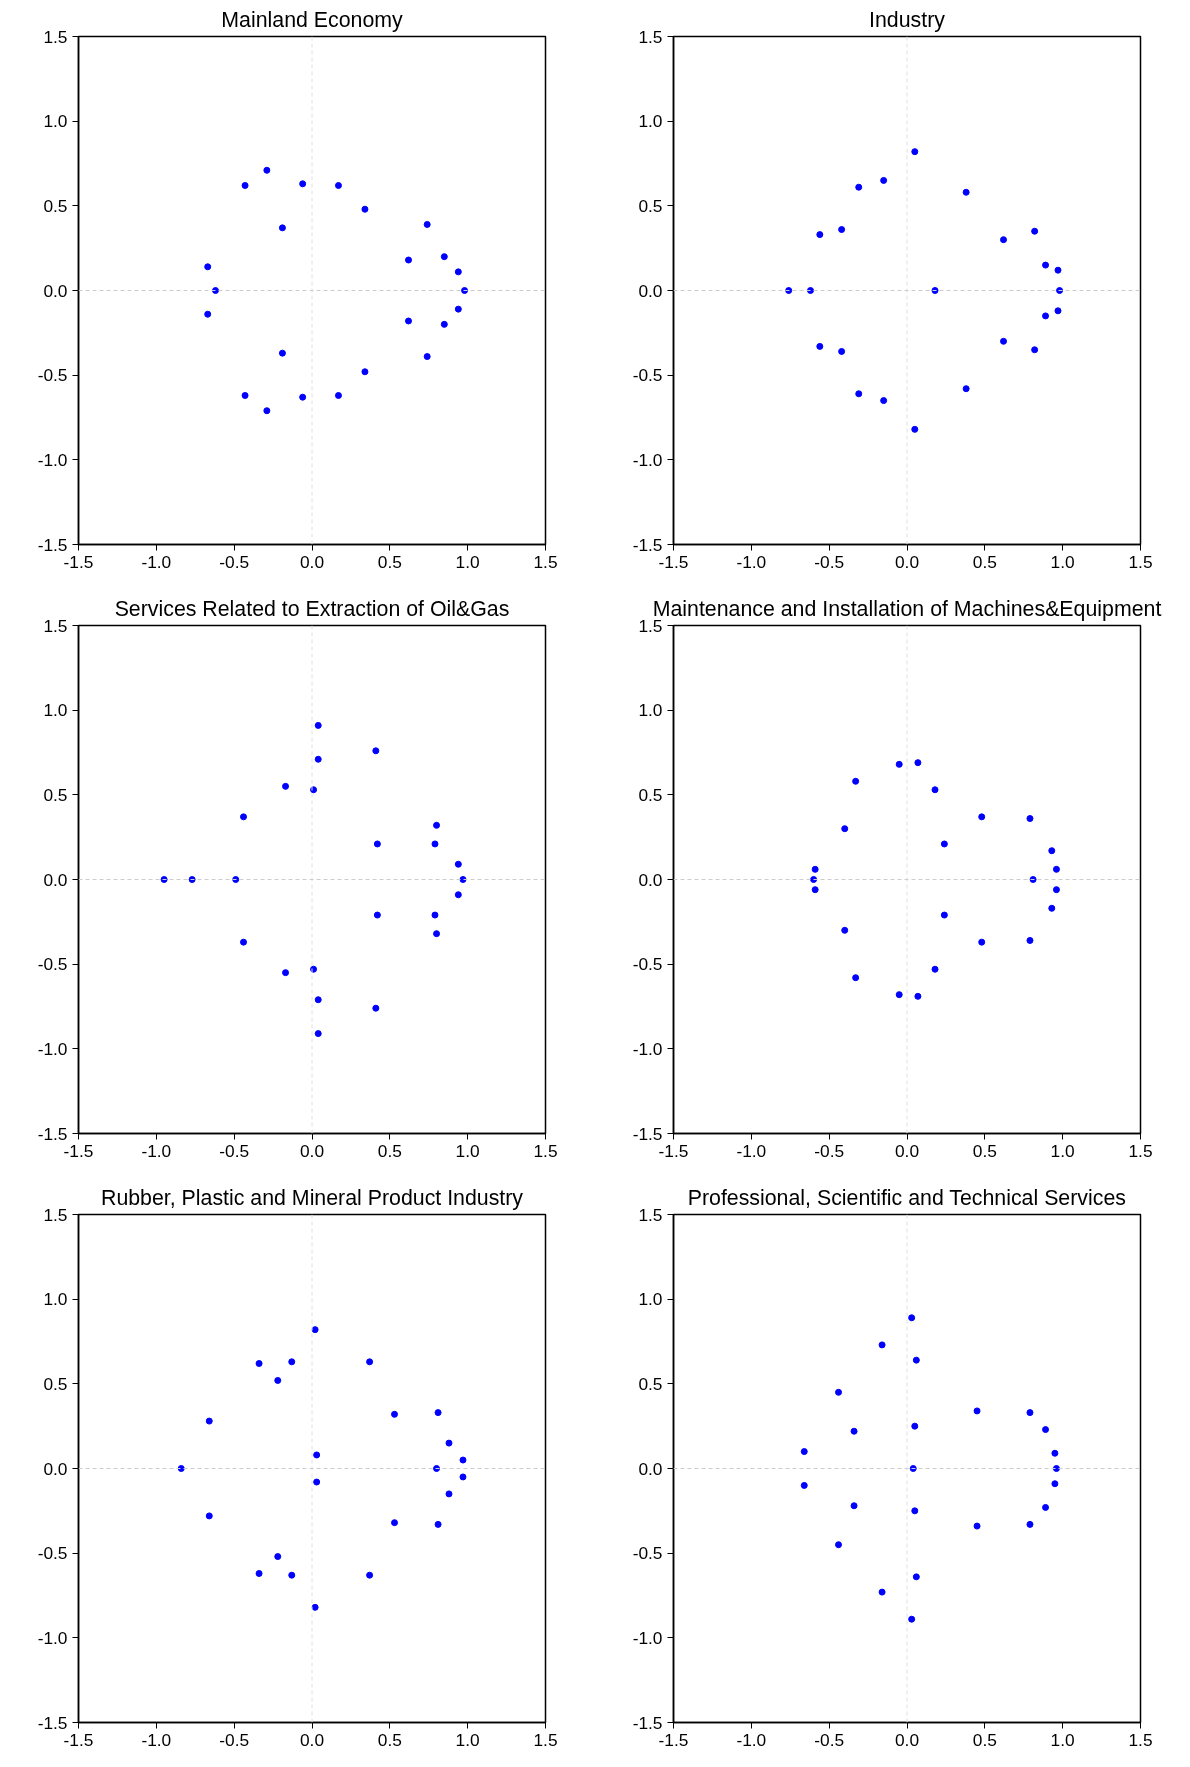  What do you see at coordinates (55, 1299) in the screenshot?
I see `y-tick-label: 1.0` at bounding box center [55, 1299].